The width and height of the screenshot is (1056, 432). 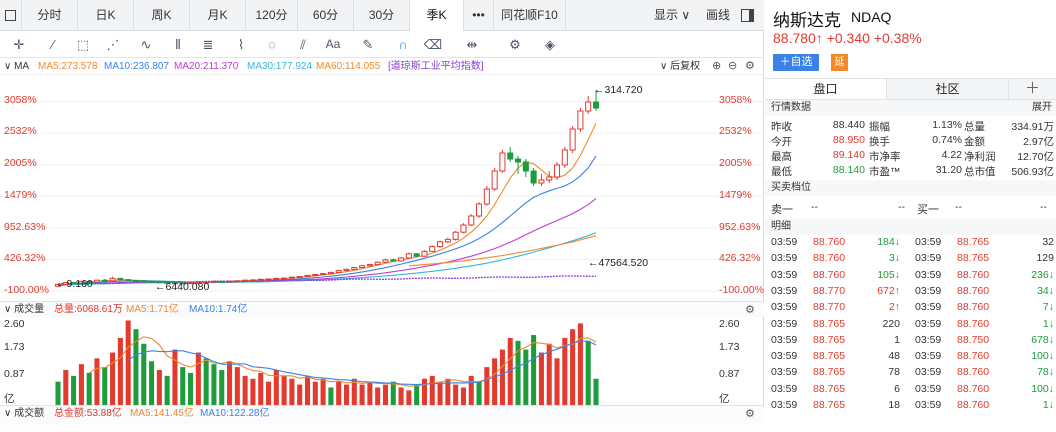 I want to click on trade-volume: 678↓, so click(x=1042, y=339).